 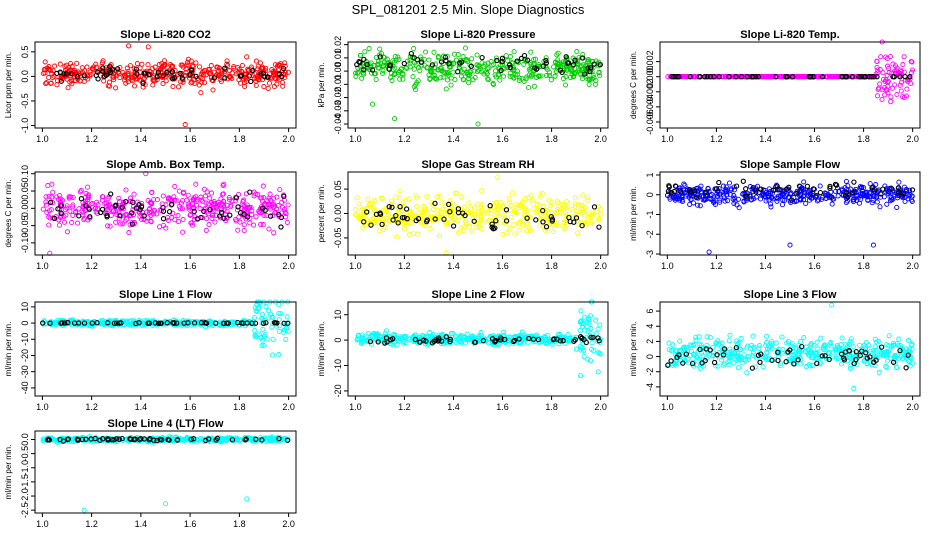 I want to click on panel-title: Slope Li-820 Temp., so click(x=789, y=35).